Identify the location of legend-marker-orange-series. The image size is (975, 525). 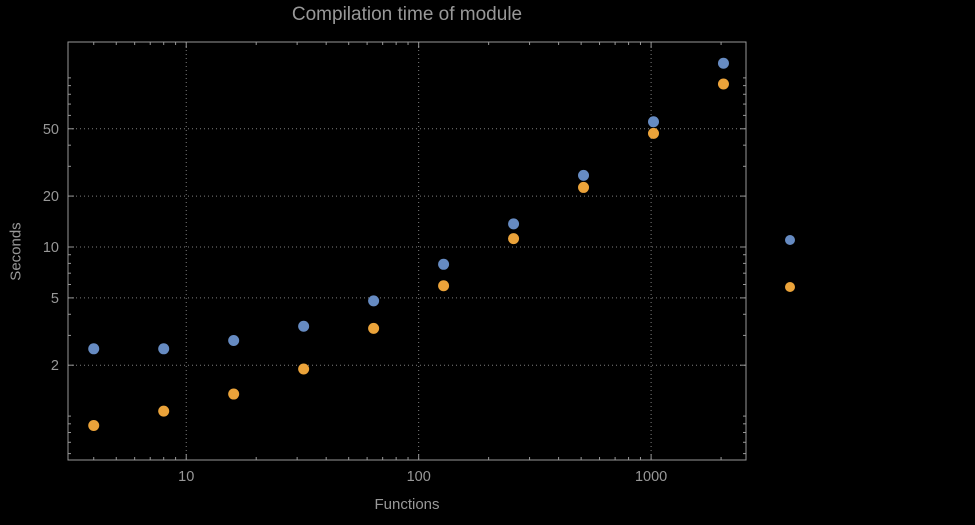
(790, 287).